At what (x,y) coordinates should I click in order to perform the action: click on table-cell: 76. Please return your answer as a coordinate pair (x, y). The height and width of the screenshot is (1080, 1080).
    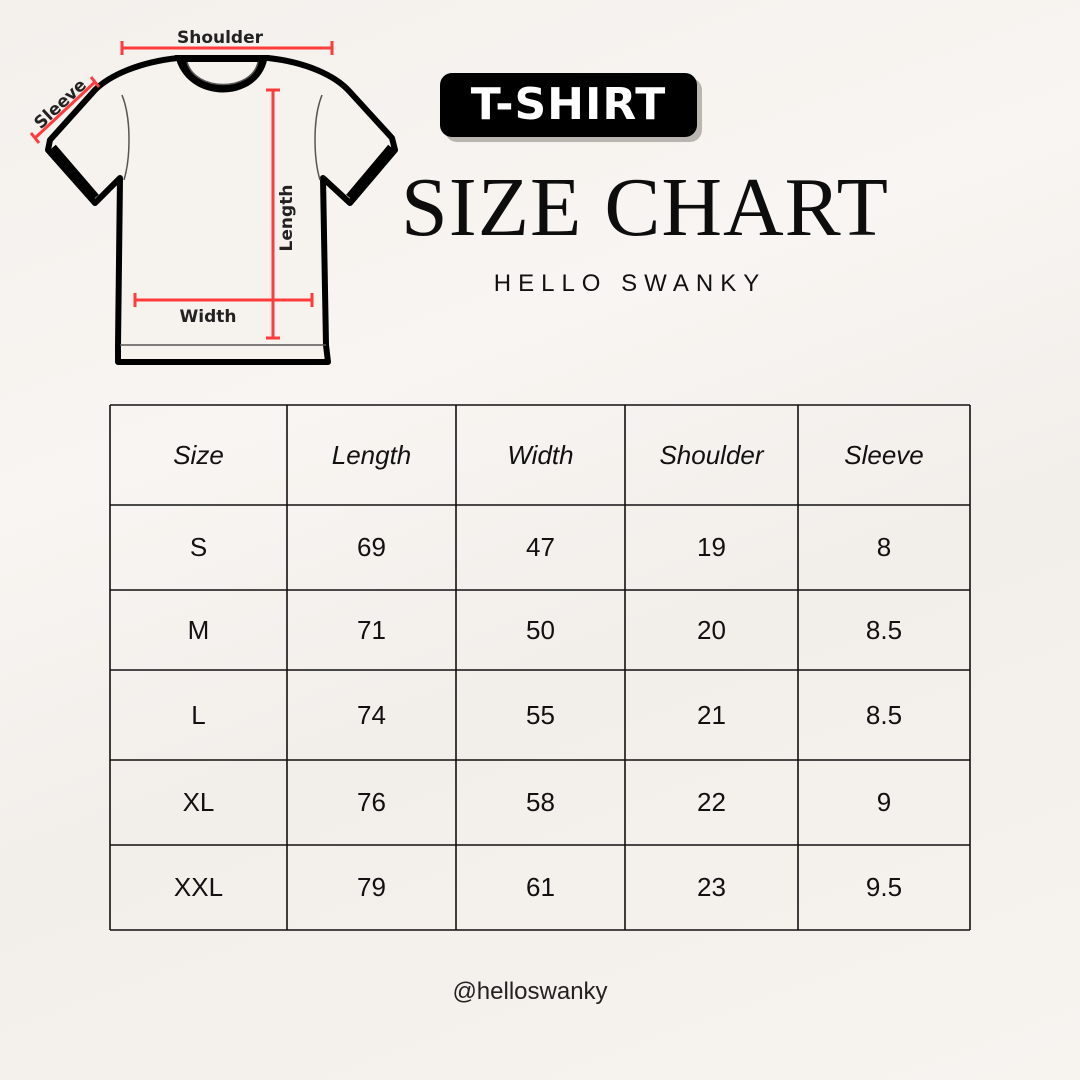
    Looking at the image, I should click on (371, 802).